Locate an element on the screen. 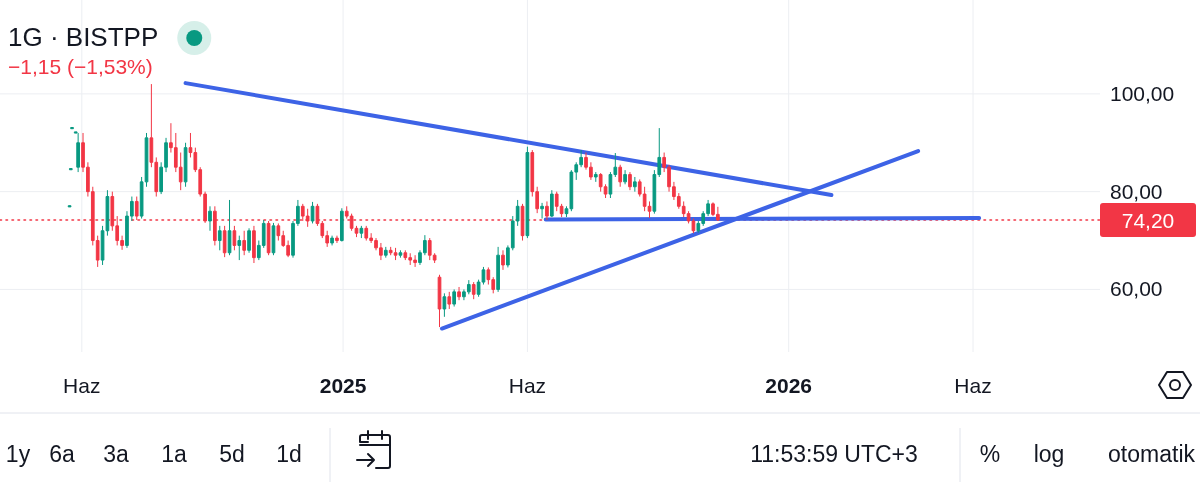 This screenshot has width=1200, height=490. text: 1a is located at coordinates (174, 454).